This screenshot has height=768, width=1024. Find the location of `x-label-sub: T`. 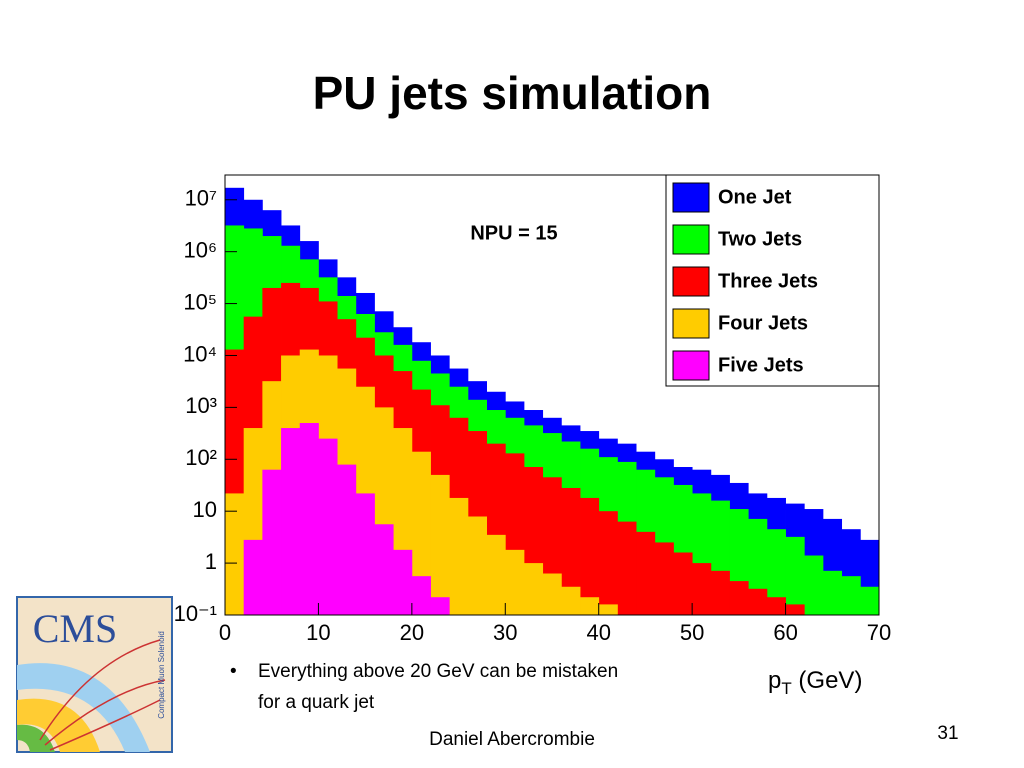

x-label-sub: T is located at coordinates (786, 688).